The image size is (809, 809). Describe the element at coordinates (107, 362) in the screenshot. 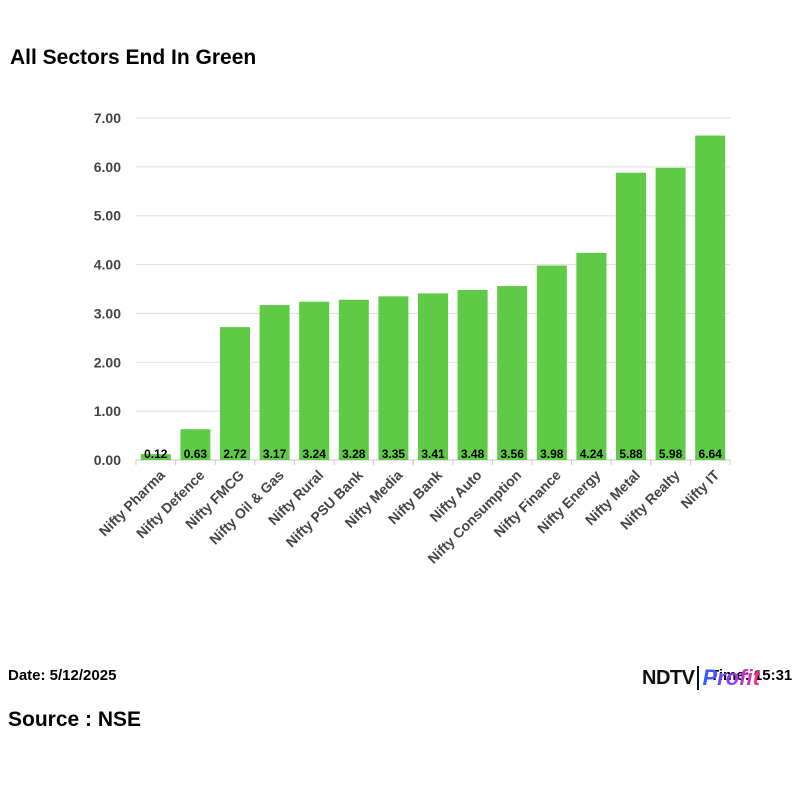

I see `y-tick-label: 2.00` at that location.